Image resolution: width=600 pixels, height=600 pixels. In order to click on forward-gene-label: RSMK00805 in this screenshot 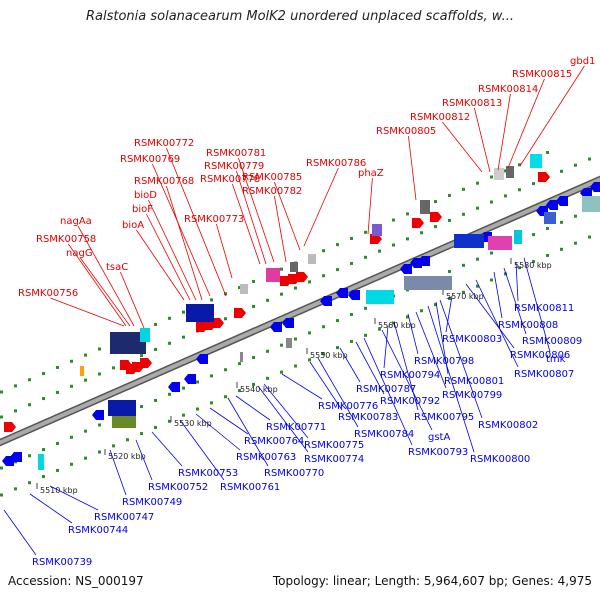, I will do `click(406, 131)`.